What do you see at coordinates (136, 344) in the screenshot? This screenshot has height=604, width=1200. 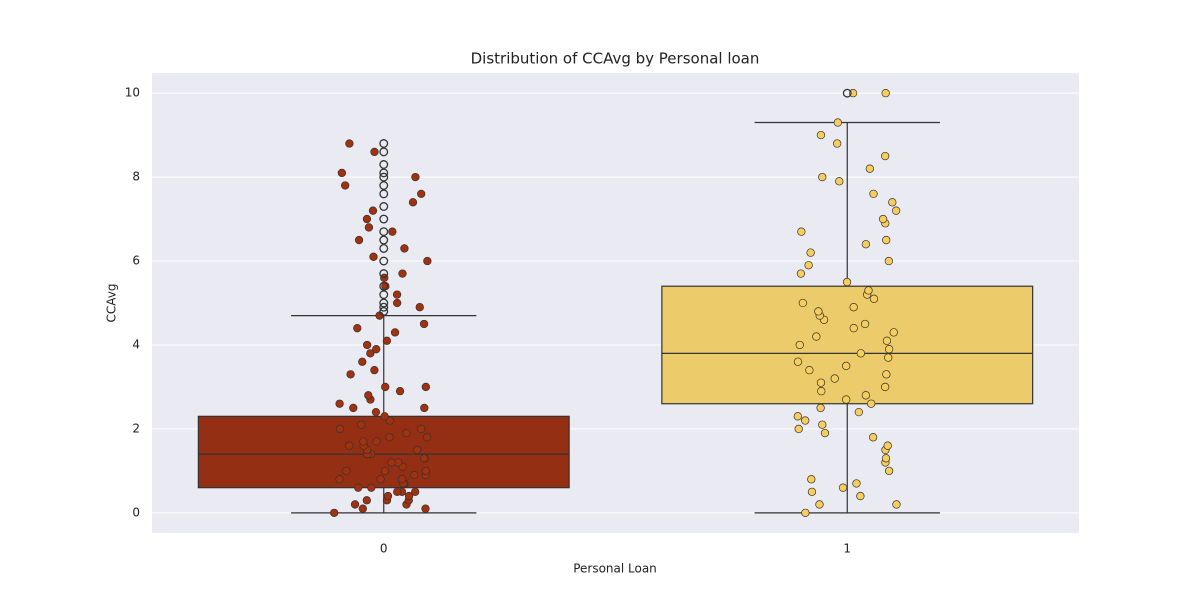 I see `y-tick-label: 4` at bounding box center [136, 344].